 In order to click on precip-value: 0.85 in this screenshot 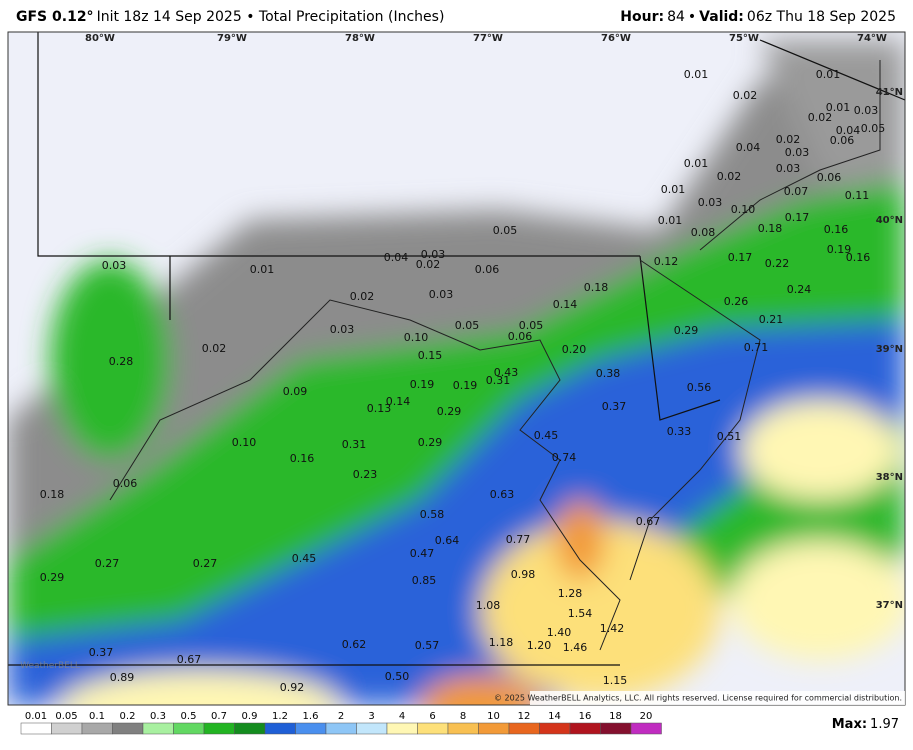, I will do `click(424, 580)`.